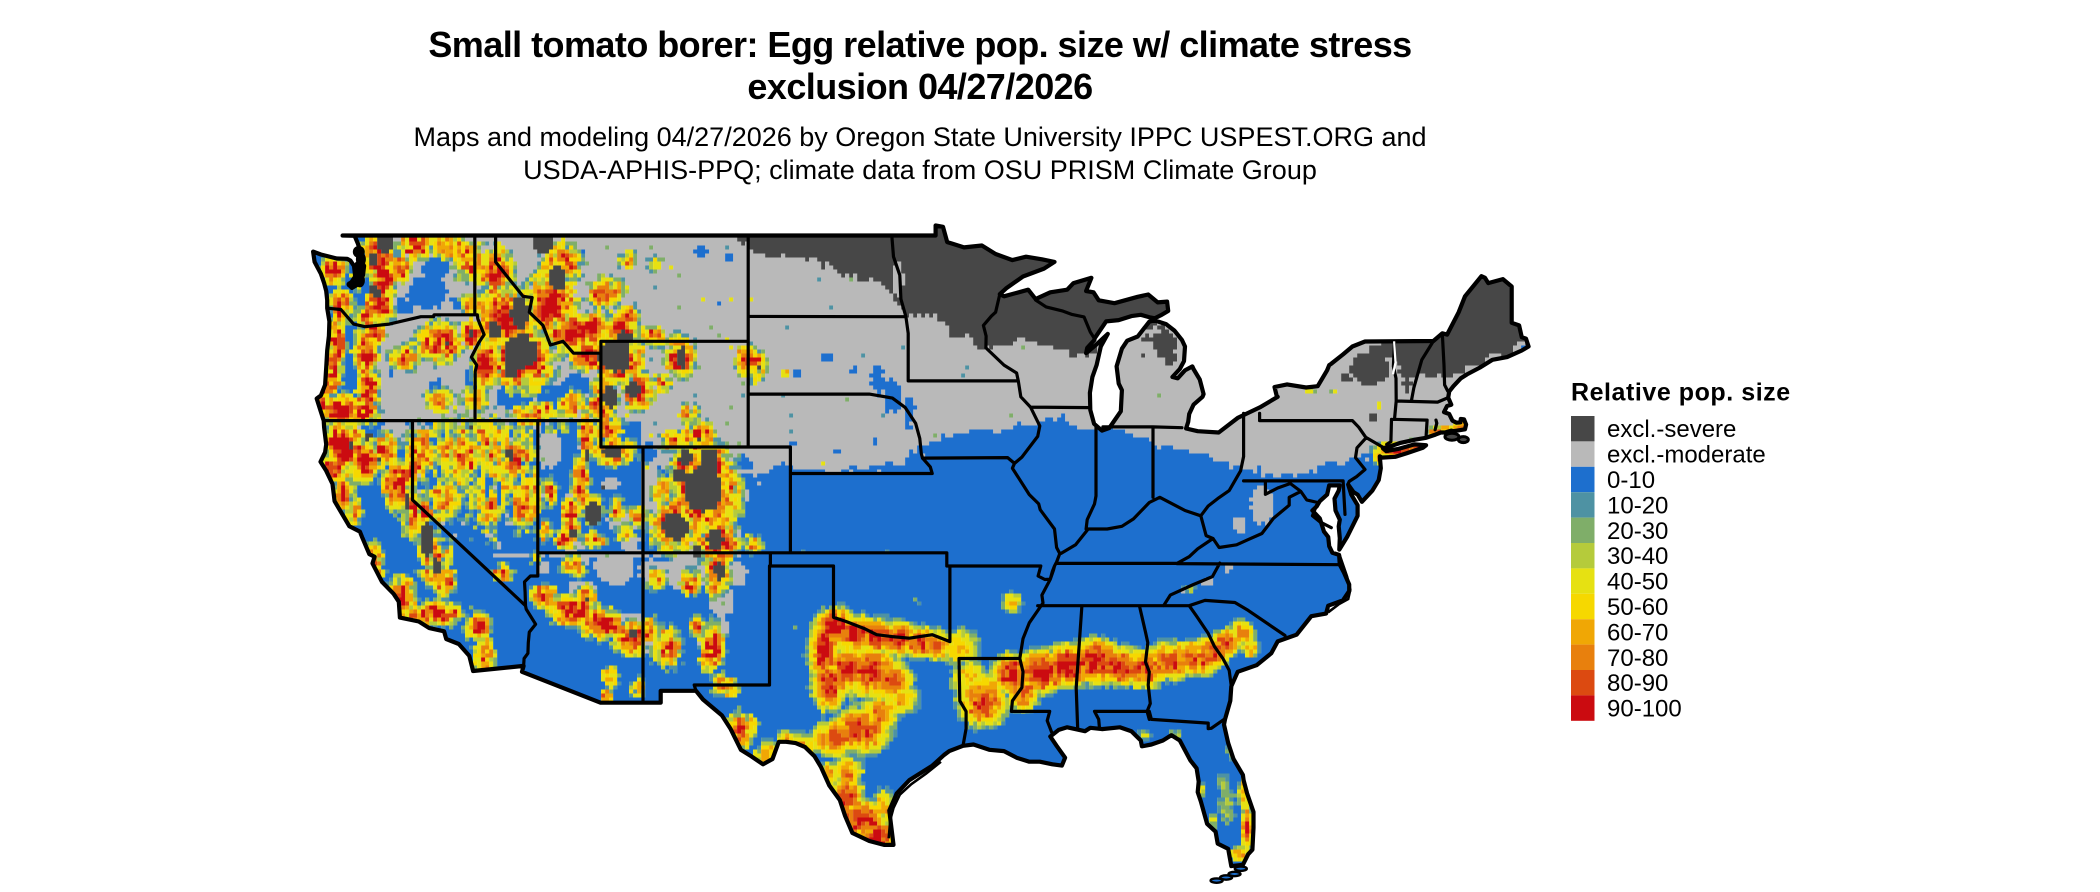 The width and height of the screenshot is (2100, 892). Describe the element at coordinates (1637, 505) in the screenshot. I see `svg-text: 10-20` at that location.